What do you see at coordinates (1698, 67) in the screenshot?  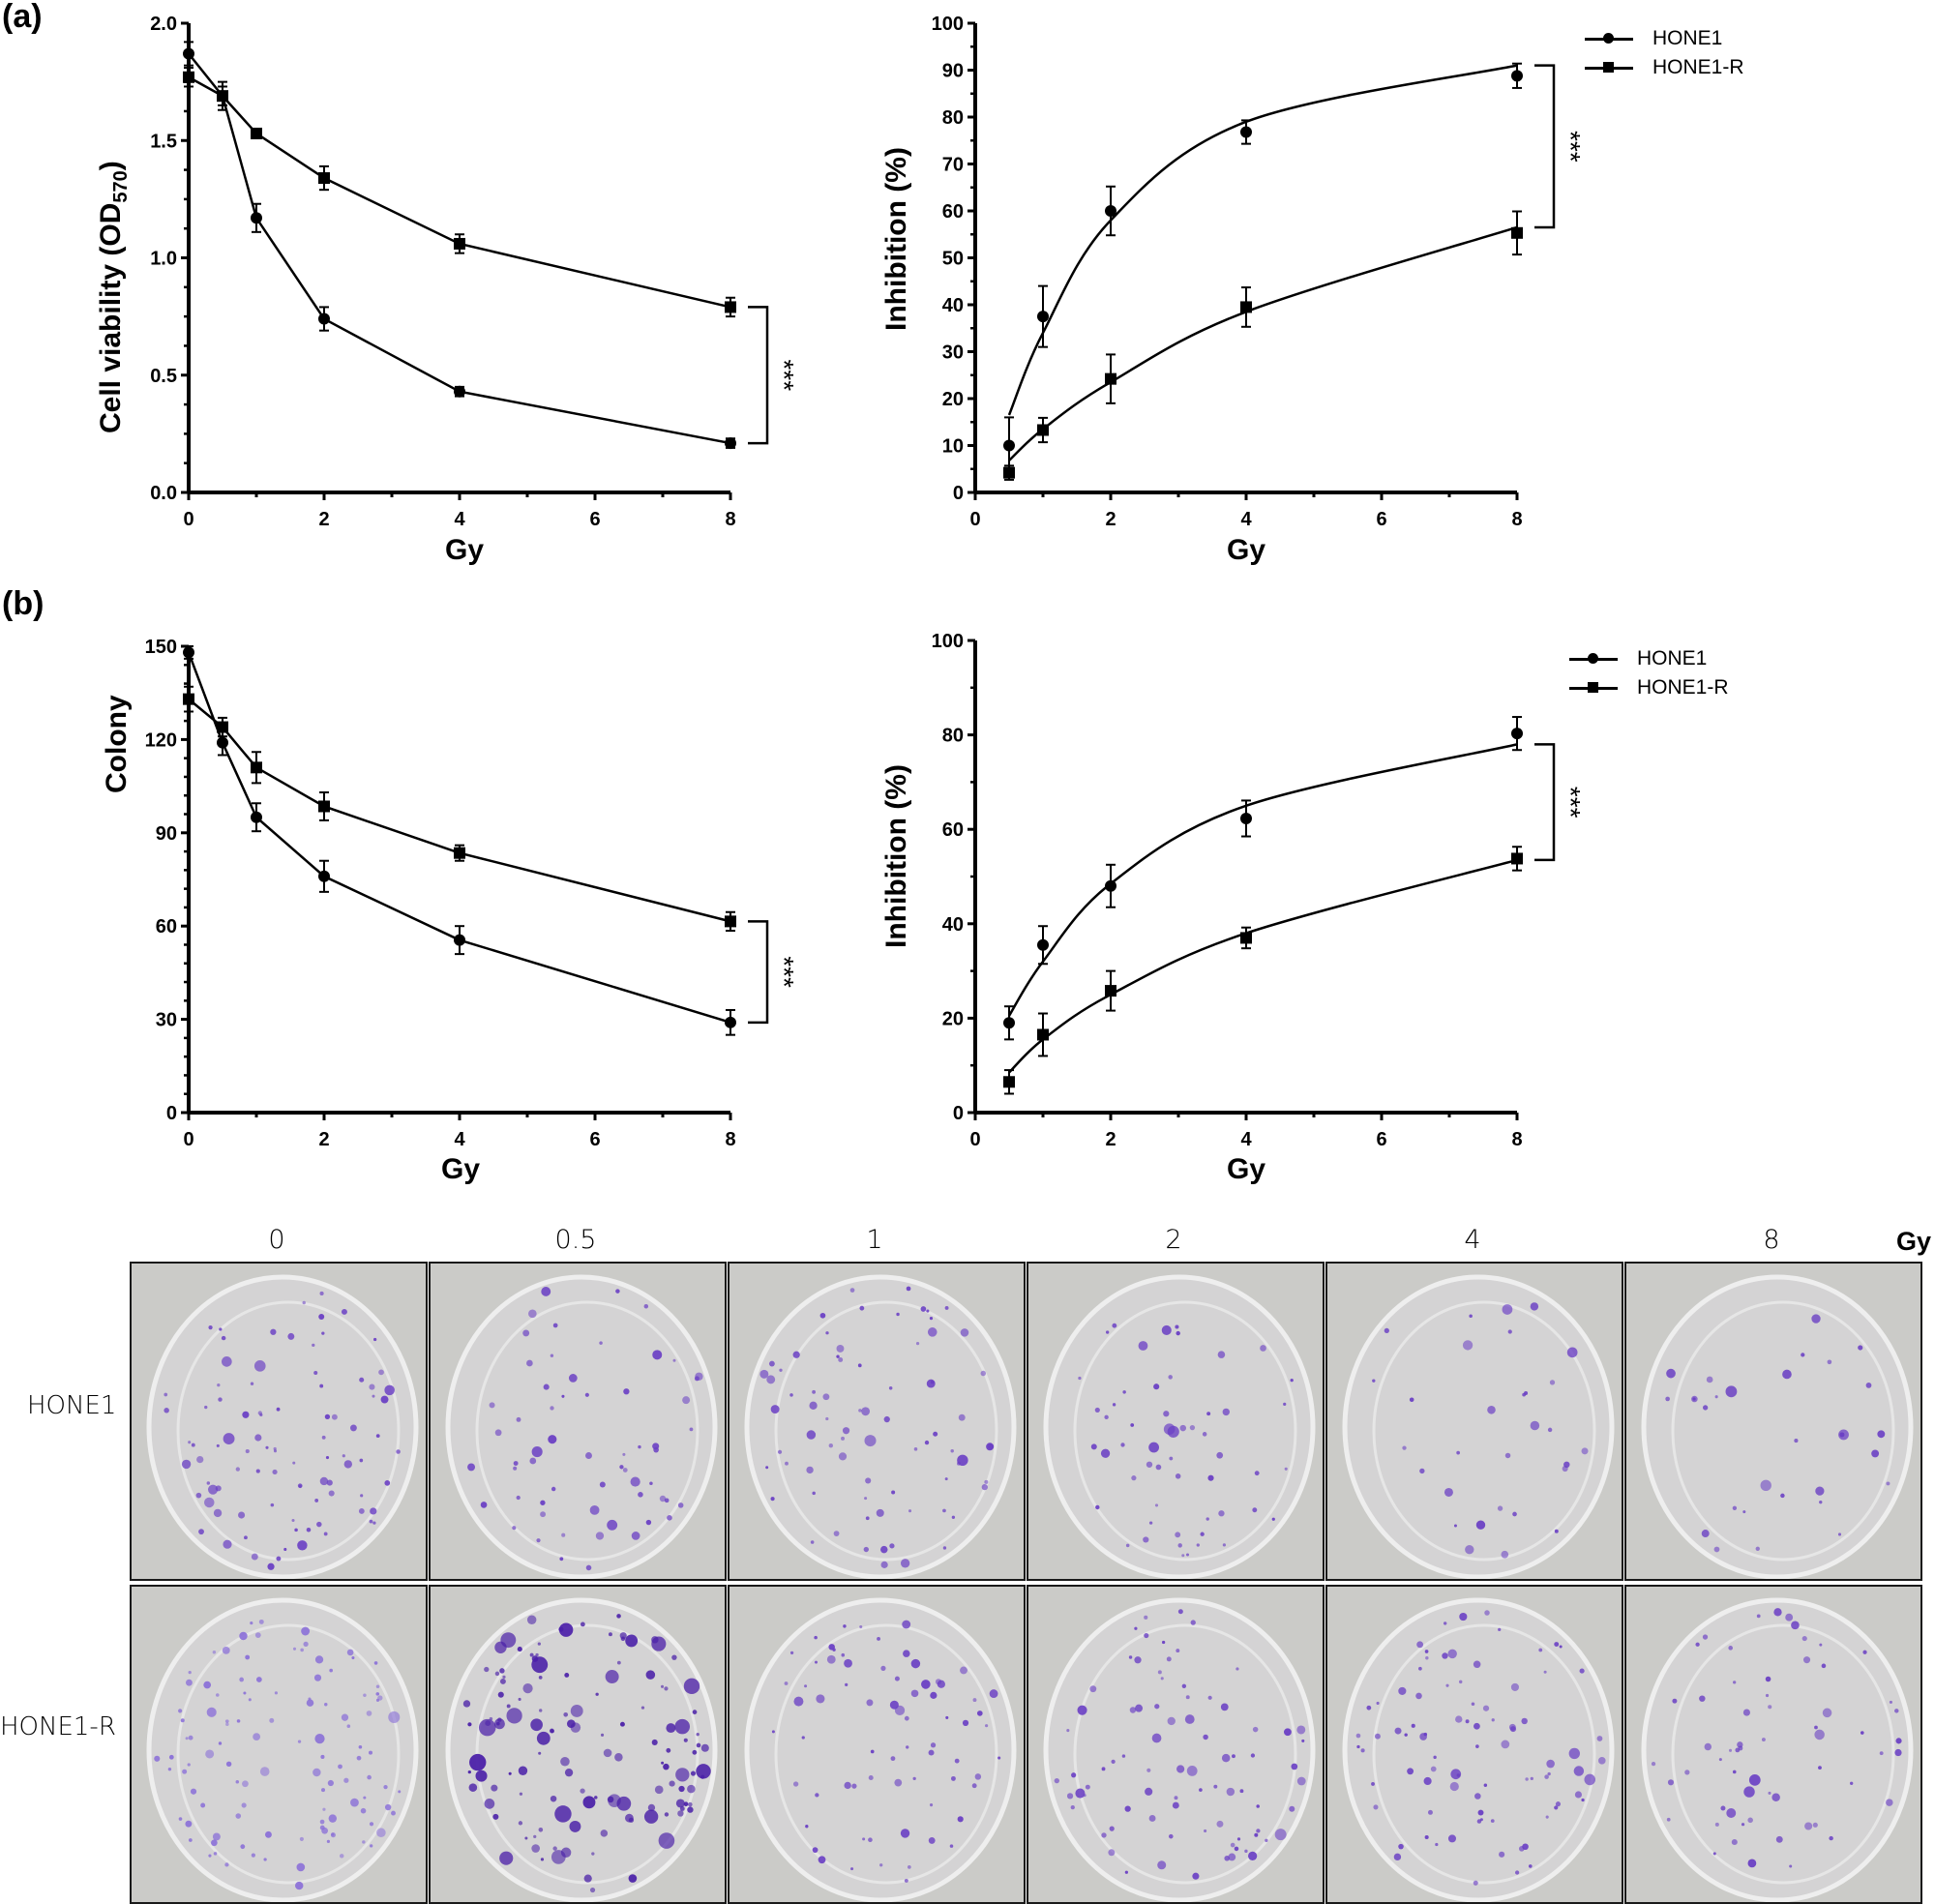 I see `legend-label: HONE1-R` at bounding box center [1698, 67].